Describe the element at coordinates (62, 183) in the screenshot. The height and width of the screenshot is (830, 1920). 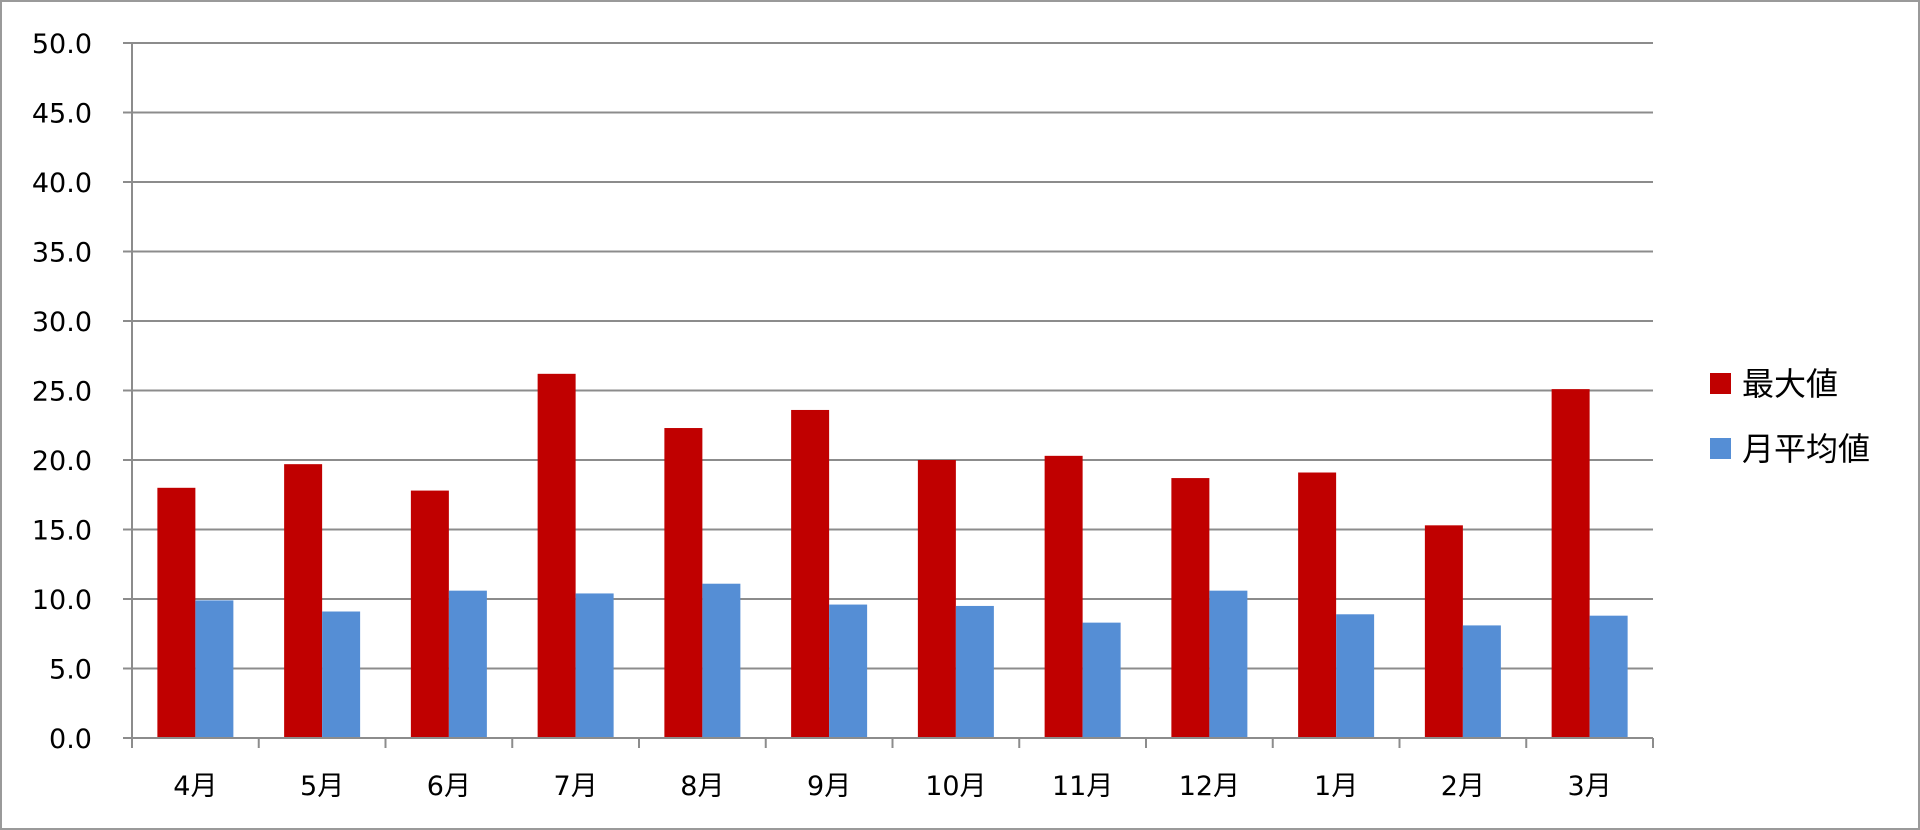
I see `y-tick-label: 40.0` at that location.